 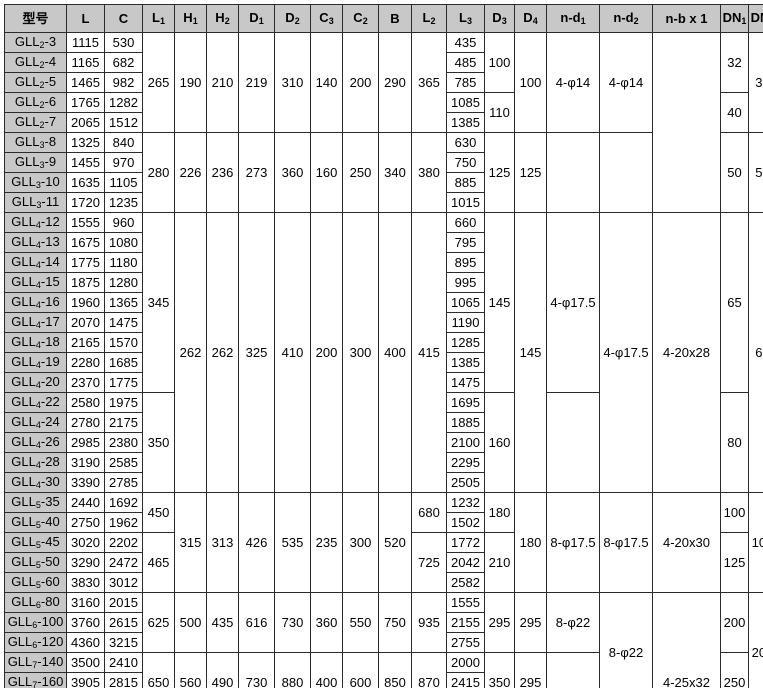 What do you see at coordinates (123, 642) in the screenshot?
I see `cell-c: 3215` at bounding box center [123, 642].